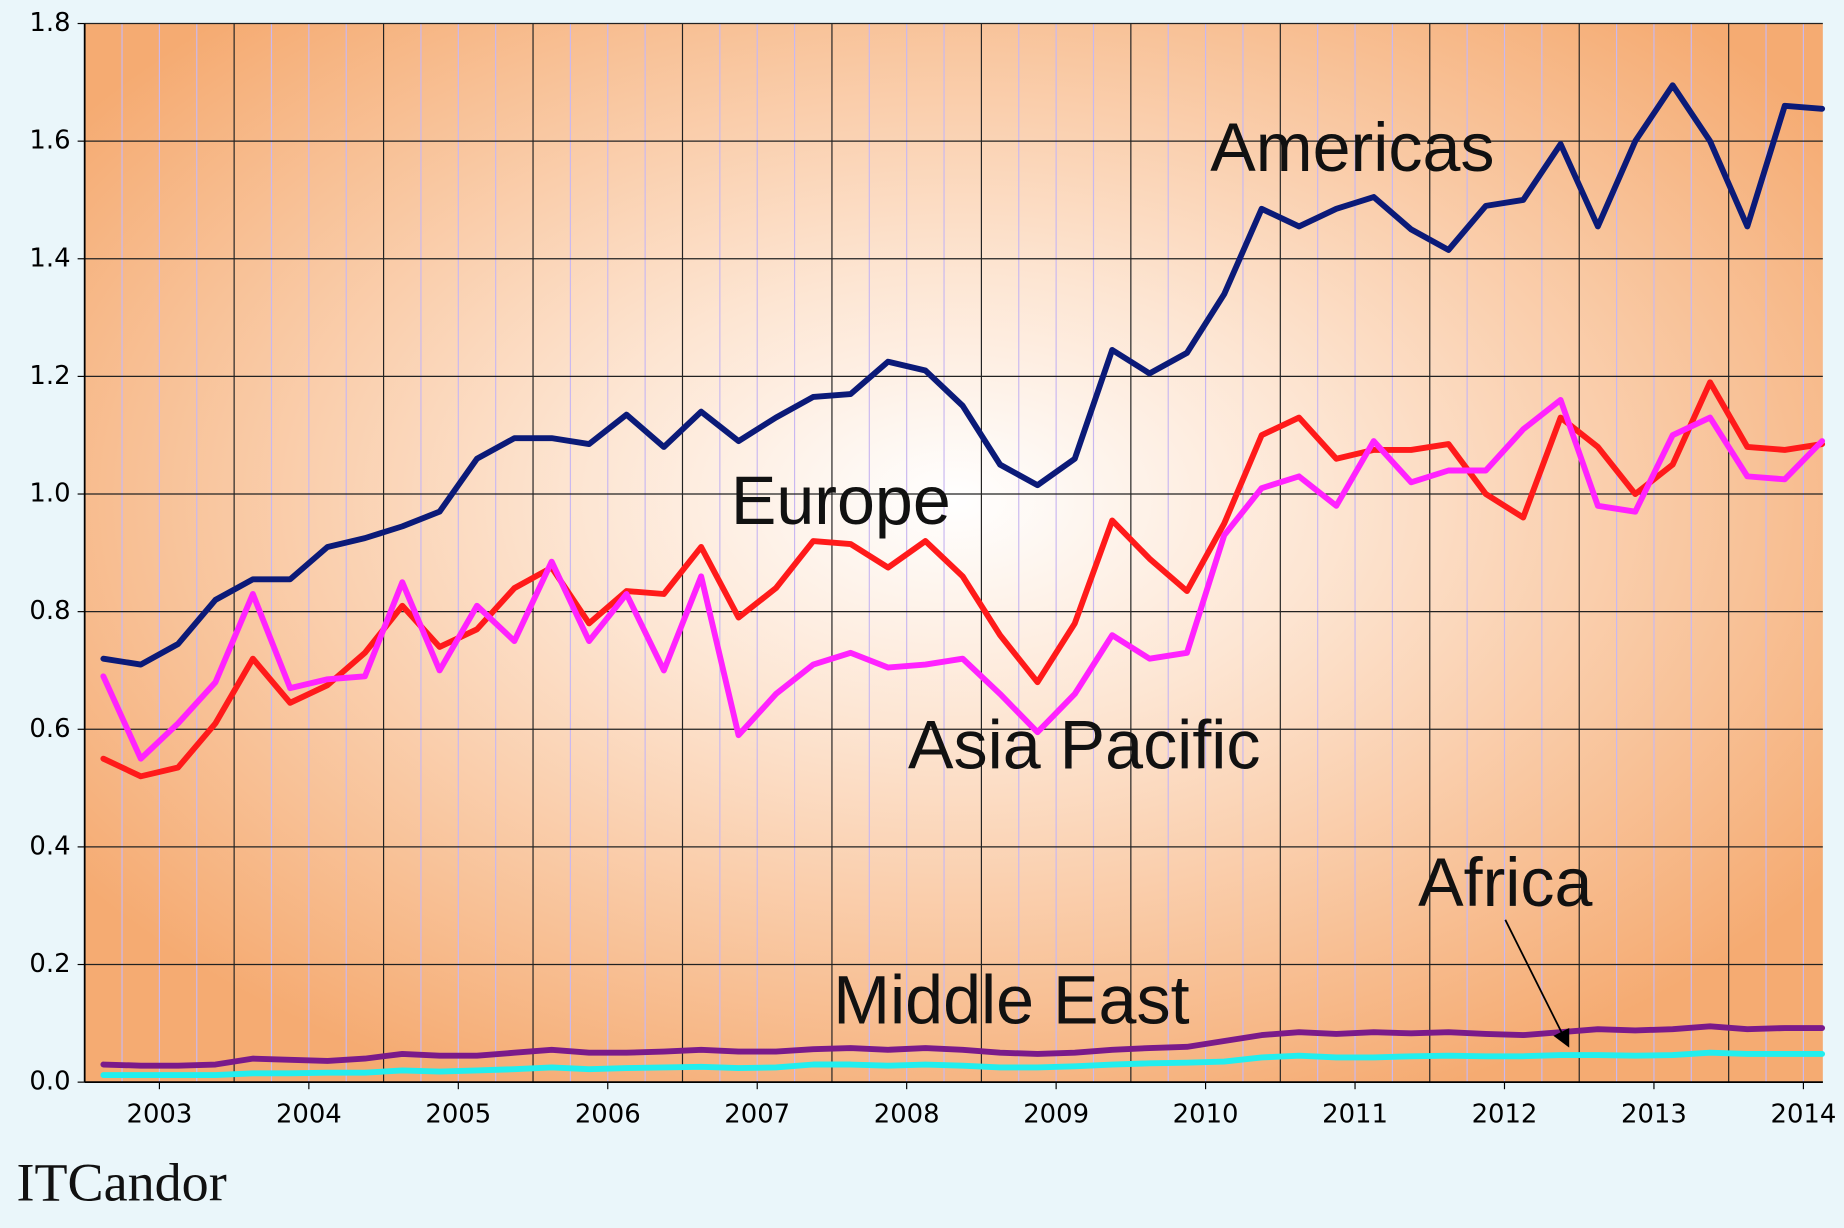 Image resolution: width=1844 pixels, height=1228 pixels. Describe the element at coordinates (1352, 148) in the screenshot. I see `series-label: Americas` at that location.